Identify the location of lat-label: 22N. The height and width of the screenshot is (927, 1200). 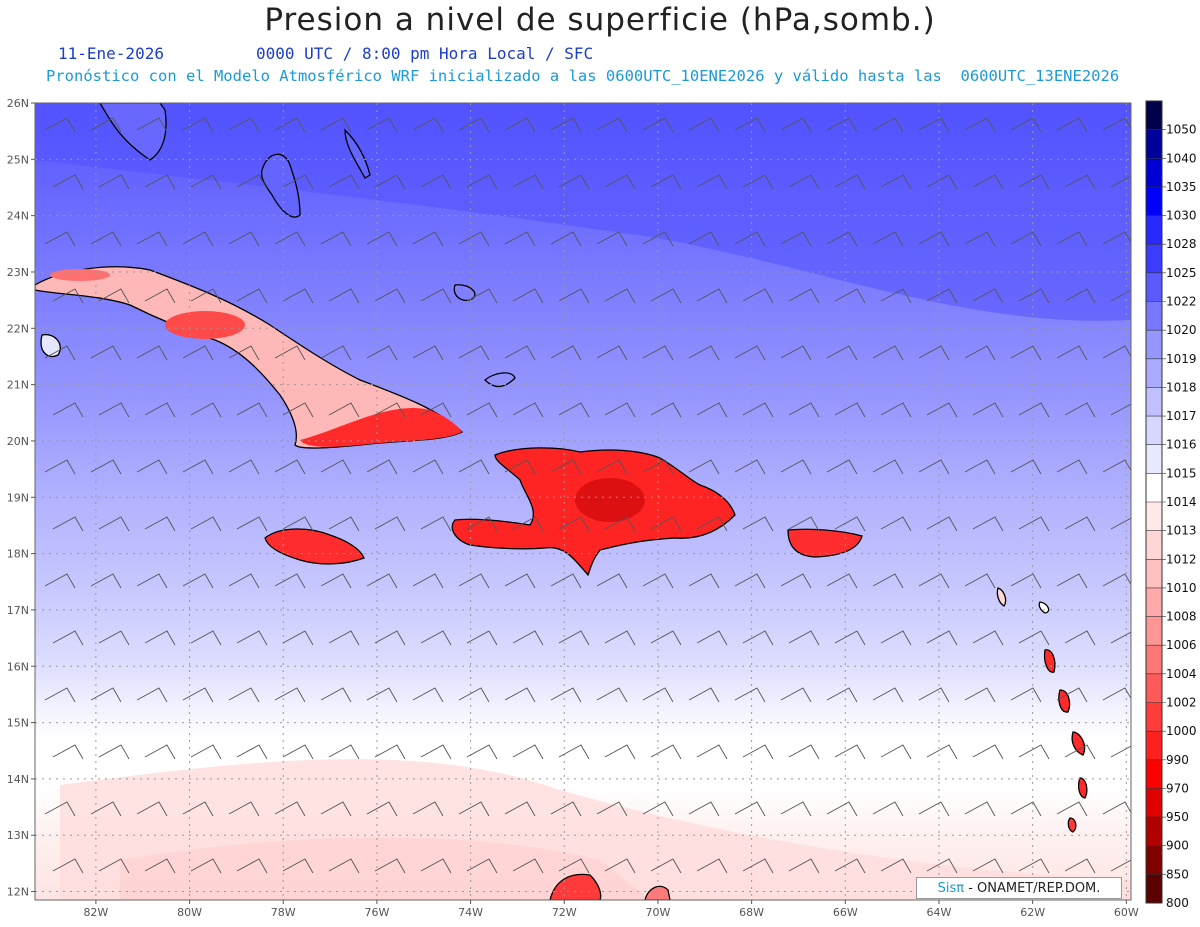
(18, 328).